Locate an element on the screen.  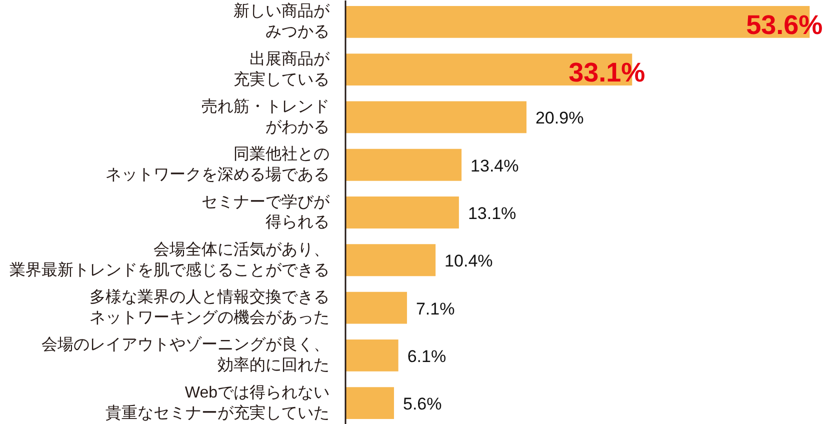
y-tick-label: 売れ筋・トレンドがわかる is located at coordinates (266, 117).